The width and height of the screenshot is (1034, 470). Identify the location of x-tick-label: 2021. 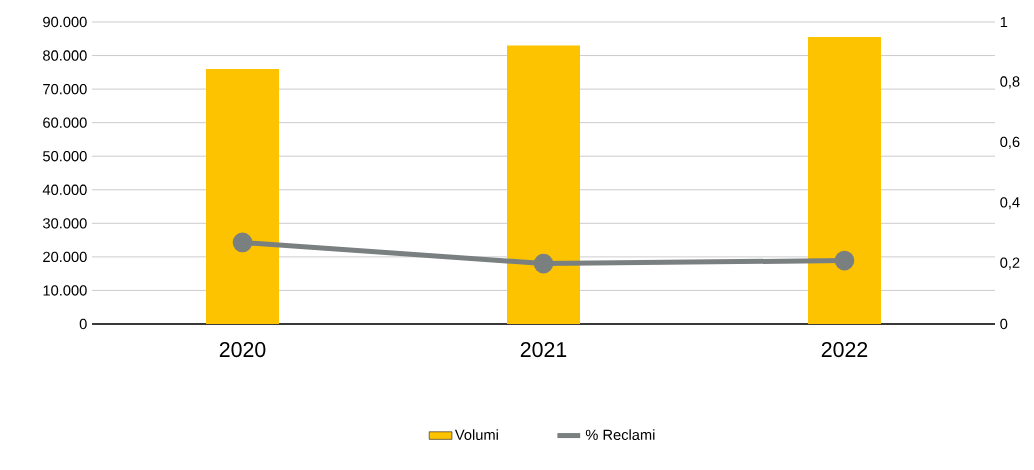
(543, 350).